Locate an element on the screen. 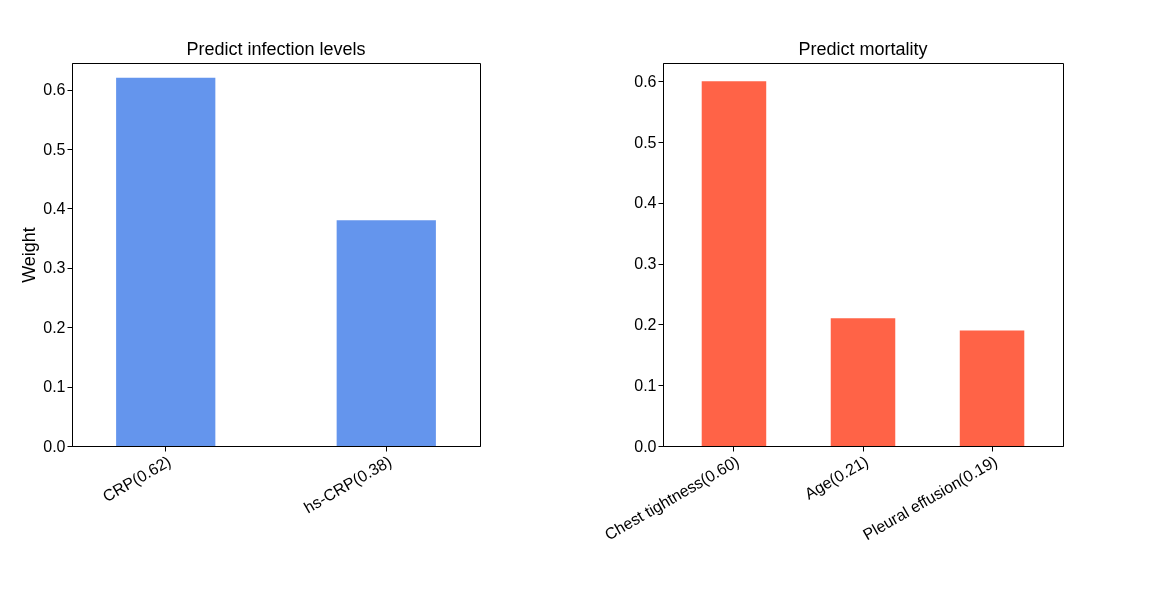 This screenshot has height=594, width=1167. chart-title: Predict mortality is located at coordinates (863, 49).